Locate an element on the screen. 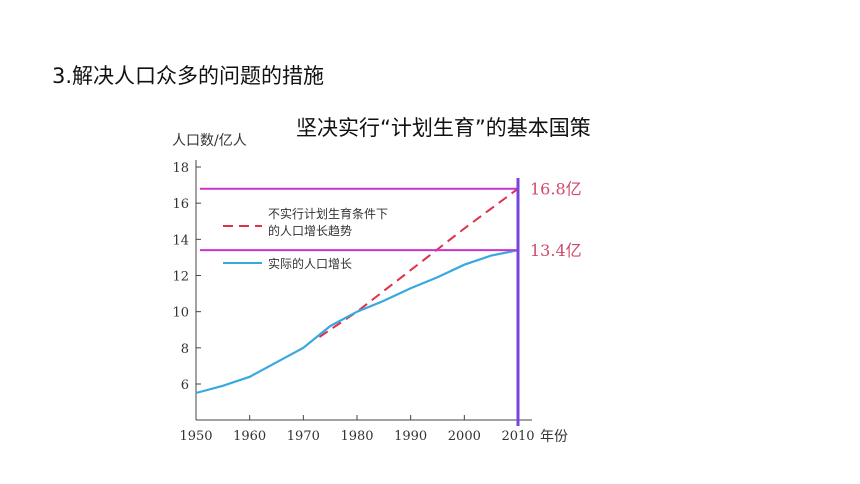  legend-label: 实际的人口增长 is located at coordinates (310, 263).